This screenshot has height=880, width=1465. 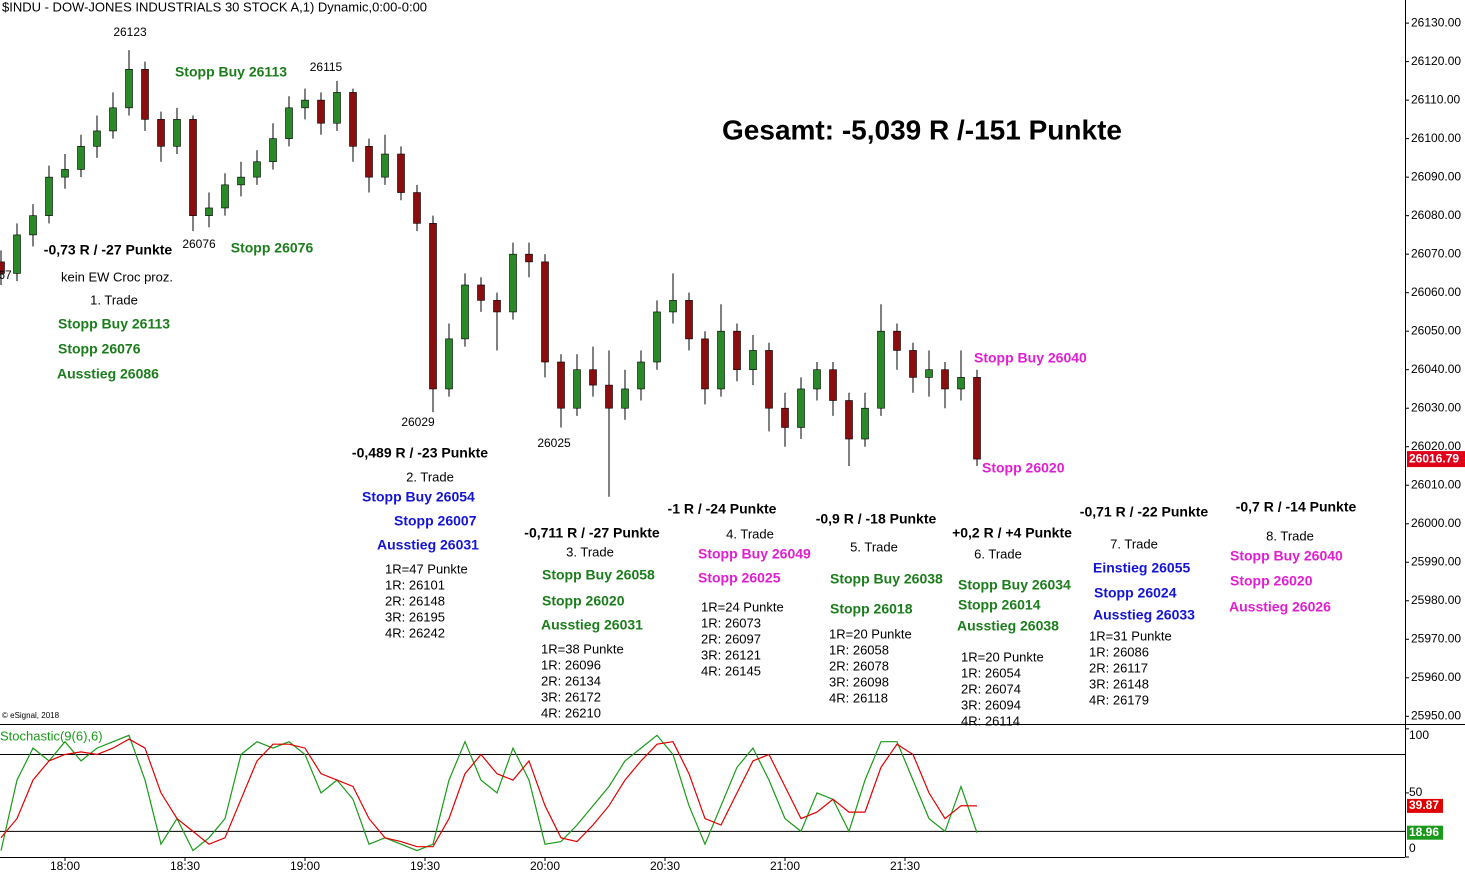 What do you see at coordinates (6, 275) in the screenshot?
I see `annotation: 67` at bounding box center [6, 275].